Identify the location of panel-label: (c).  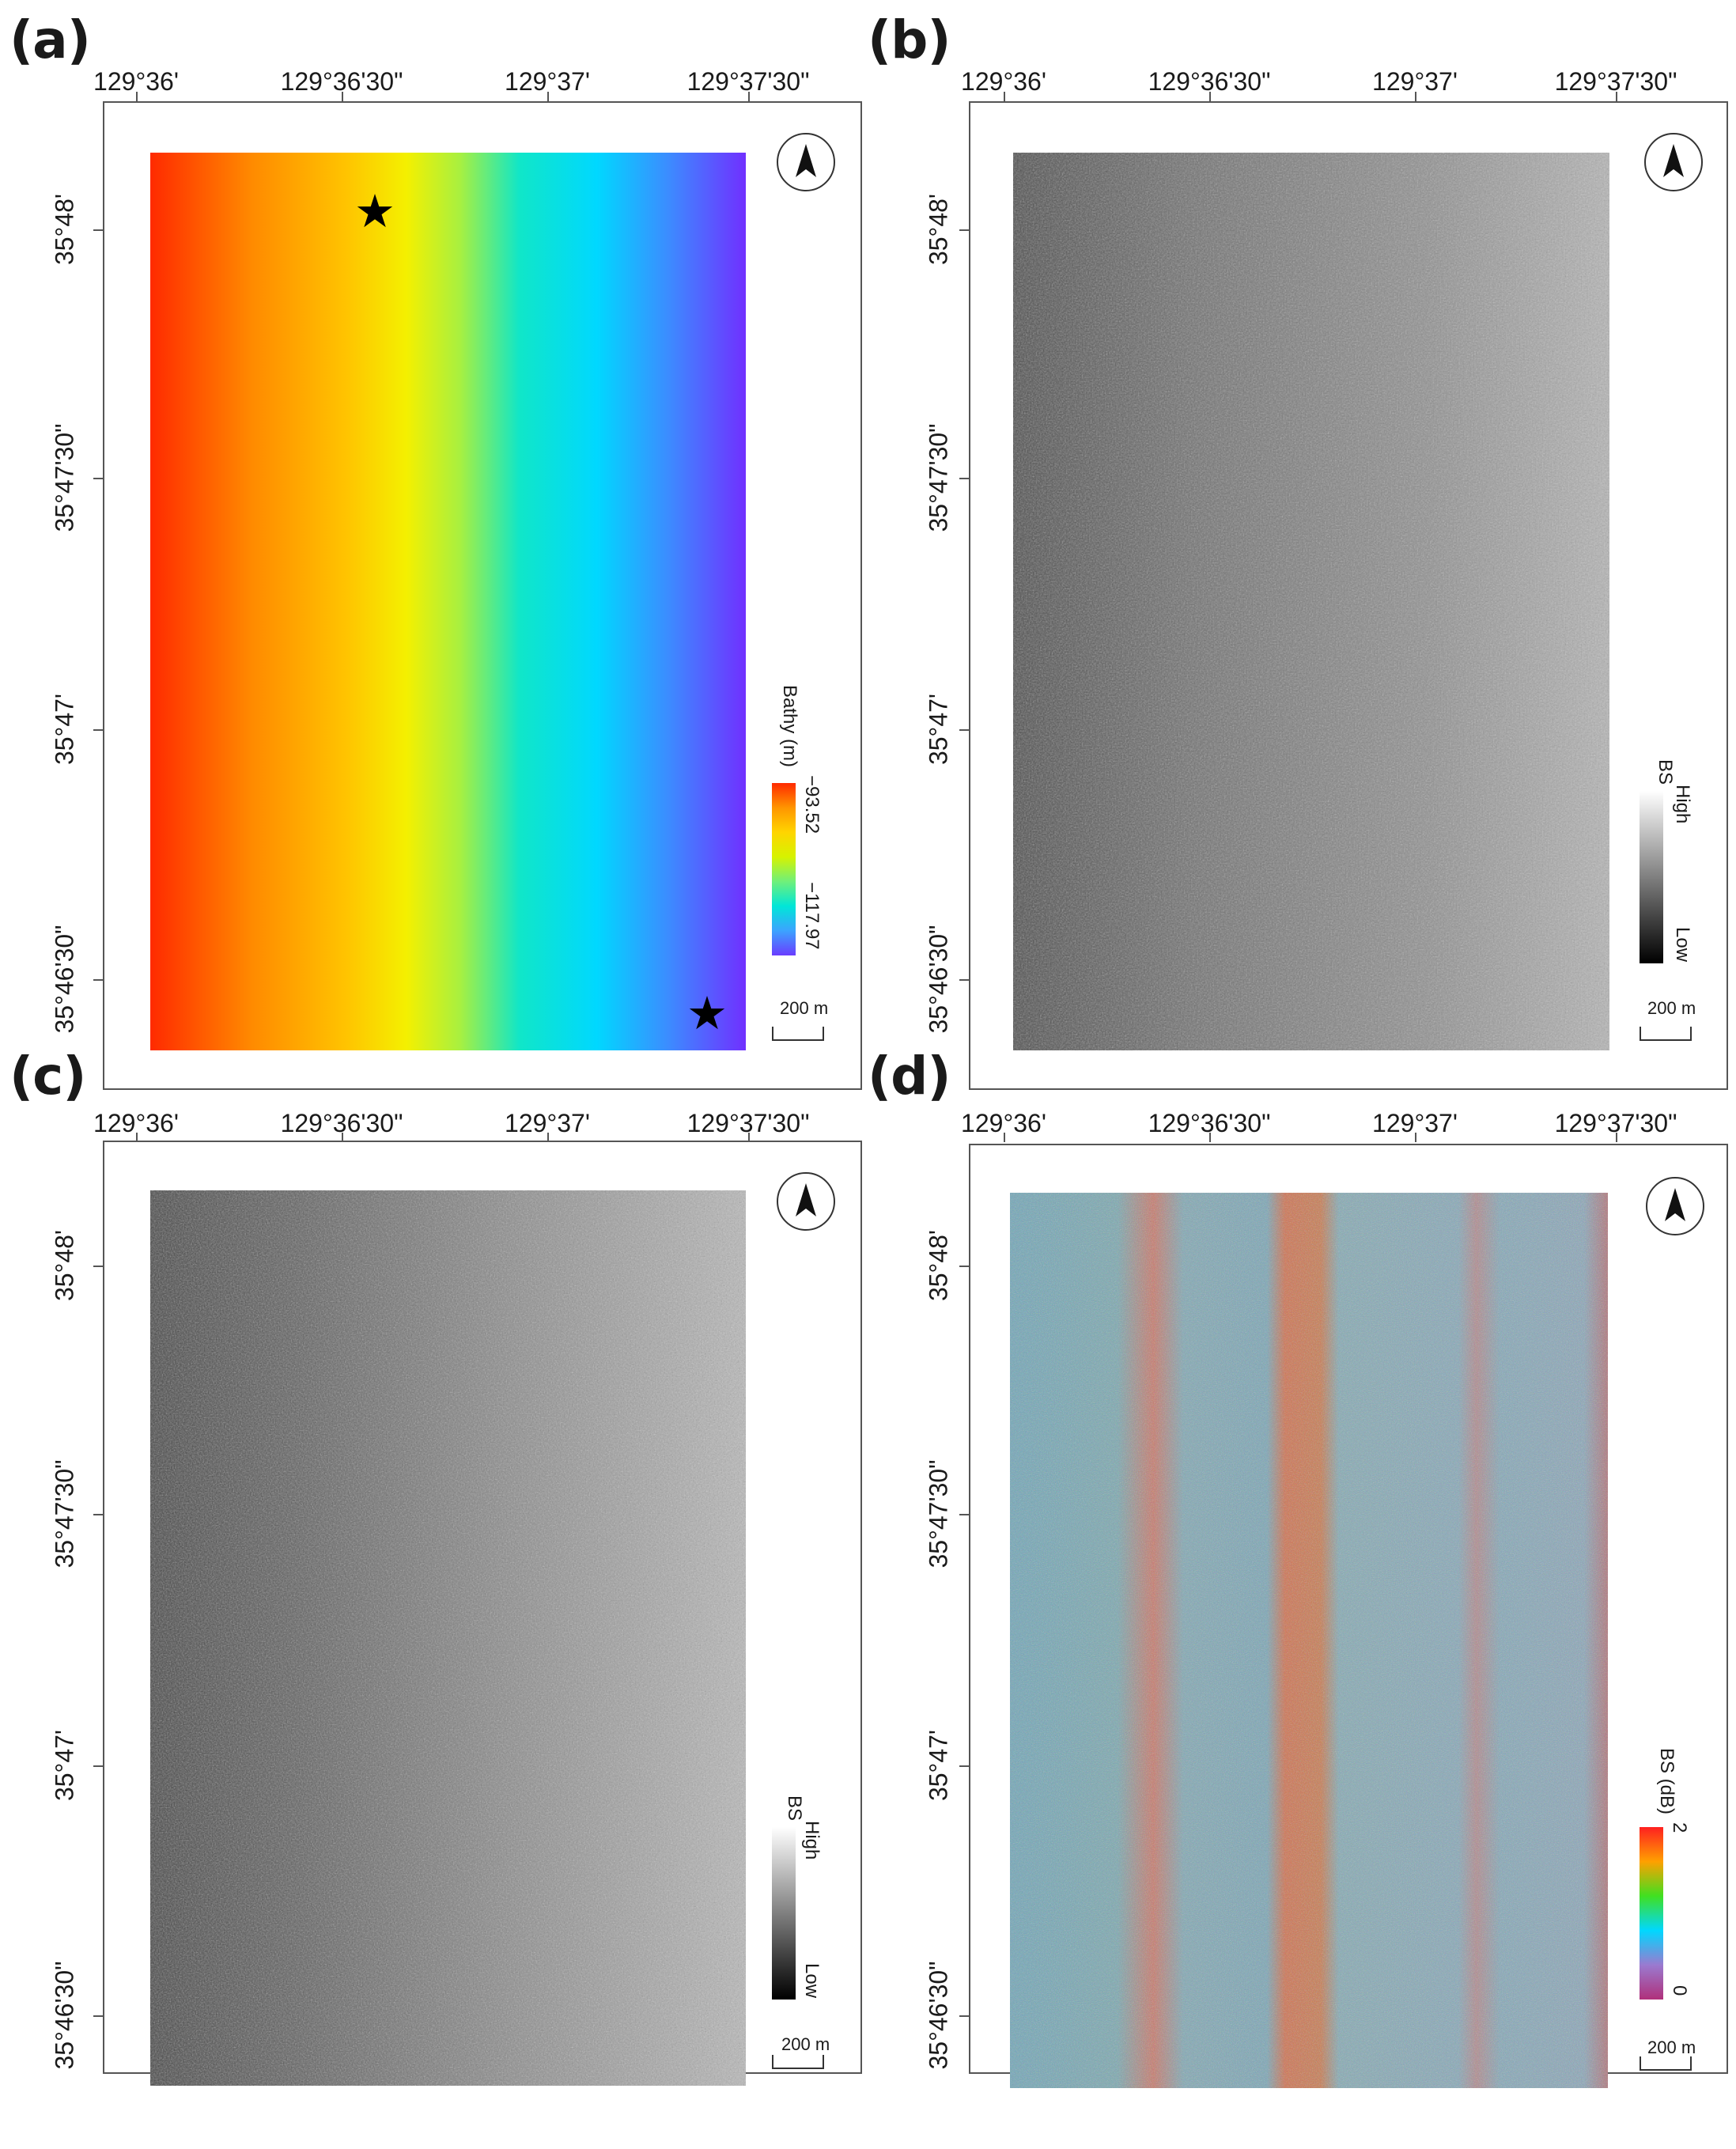
(47, 1076).